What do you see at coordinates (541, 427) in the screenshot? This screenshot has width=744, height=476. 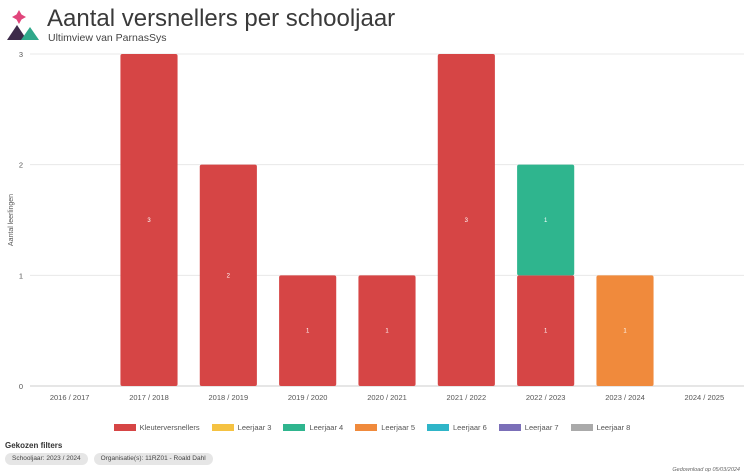 I see `legend-label: Leerjaar 7` at bounding box center [541, 427].